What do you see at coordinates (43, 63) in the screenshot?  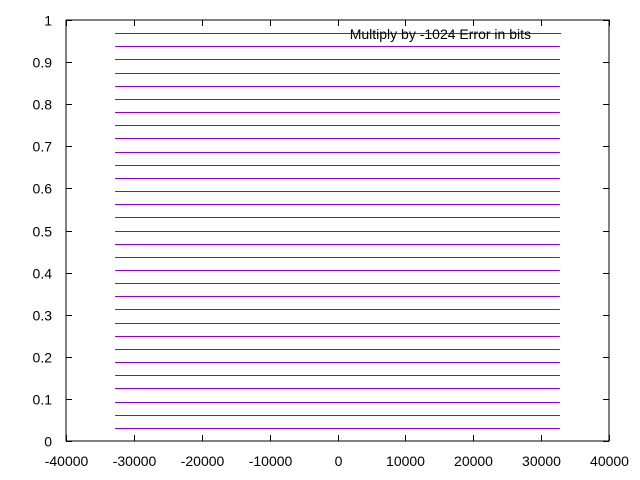 I see `y-tick-label: 0.9` at bounding box center [43, 63].